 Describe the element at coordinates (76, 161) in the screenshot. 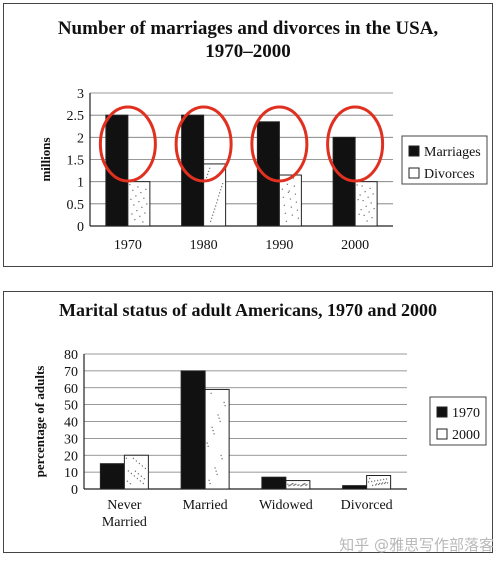

I see `y-tick-label: 1.5` at that location.